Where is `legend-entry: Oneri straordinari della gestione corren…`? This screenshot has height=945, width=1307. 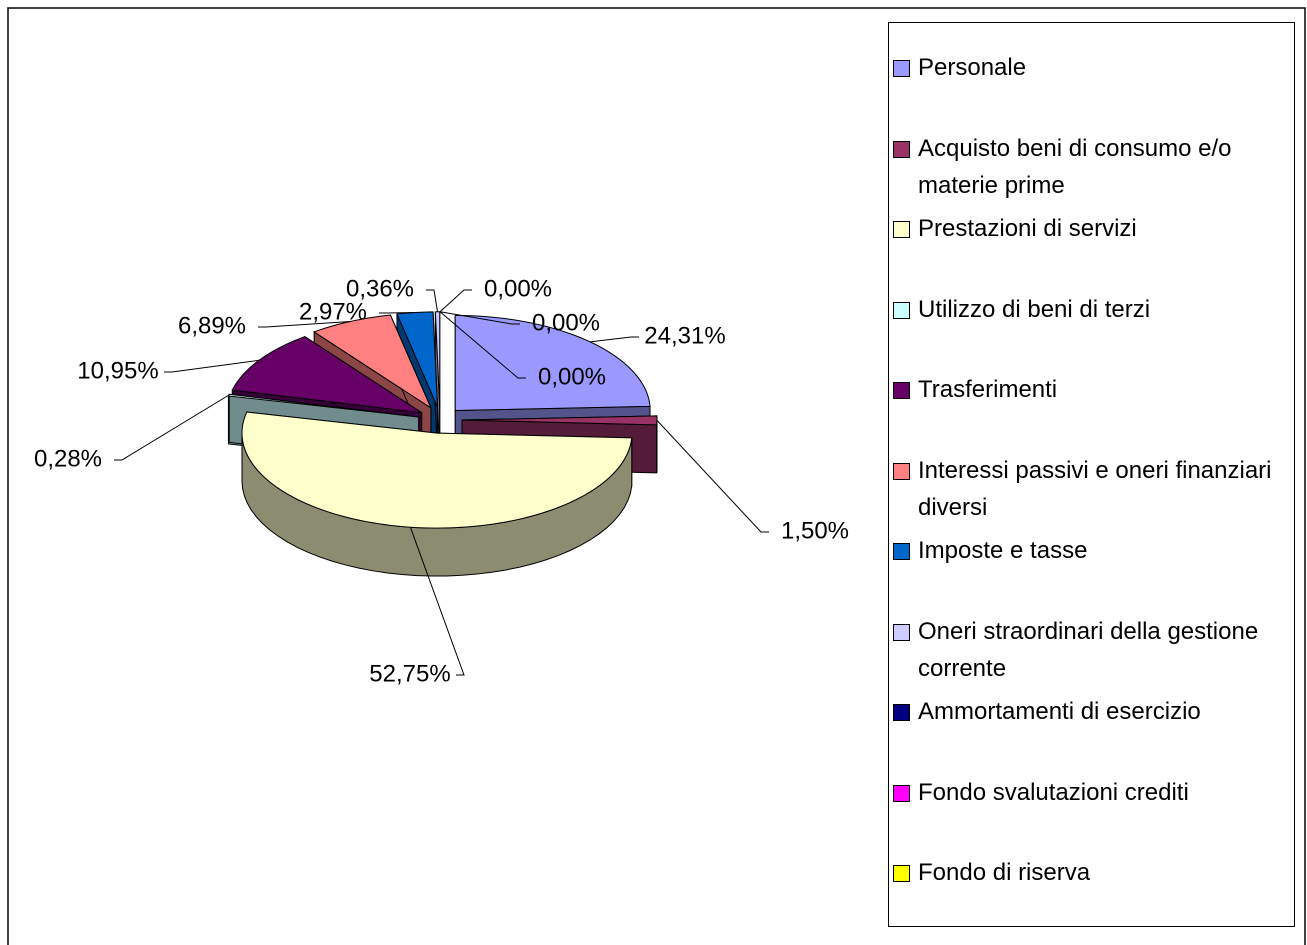 legend-entry: Oneri straordinari della gestione corren… is located at coordinates (1093, 650).